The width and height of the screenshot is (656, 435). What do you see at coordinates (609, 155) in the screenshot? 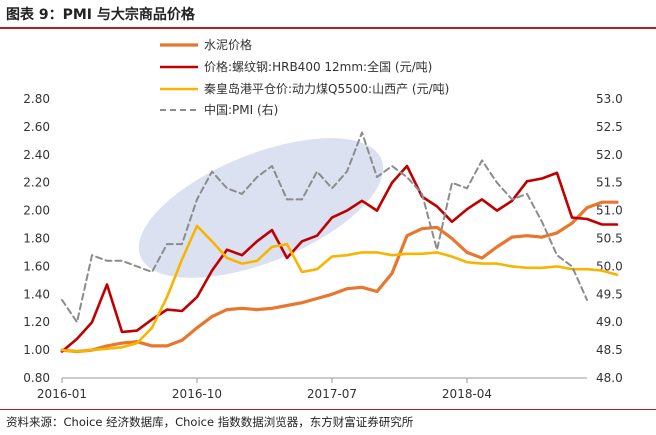
I see `y-right-tick-label: 52.0` at bounding box center [609, 155].